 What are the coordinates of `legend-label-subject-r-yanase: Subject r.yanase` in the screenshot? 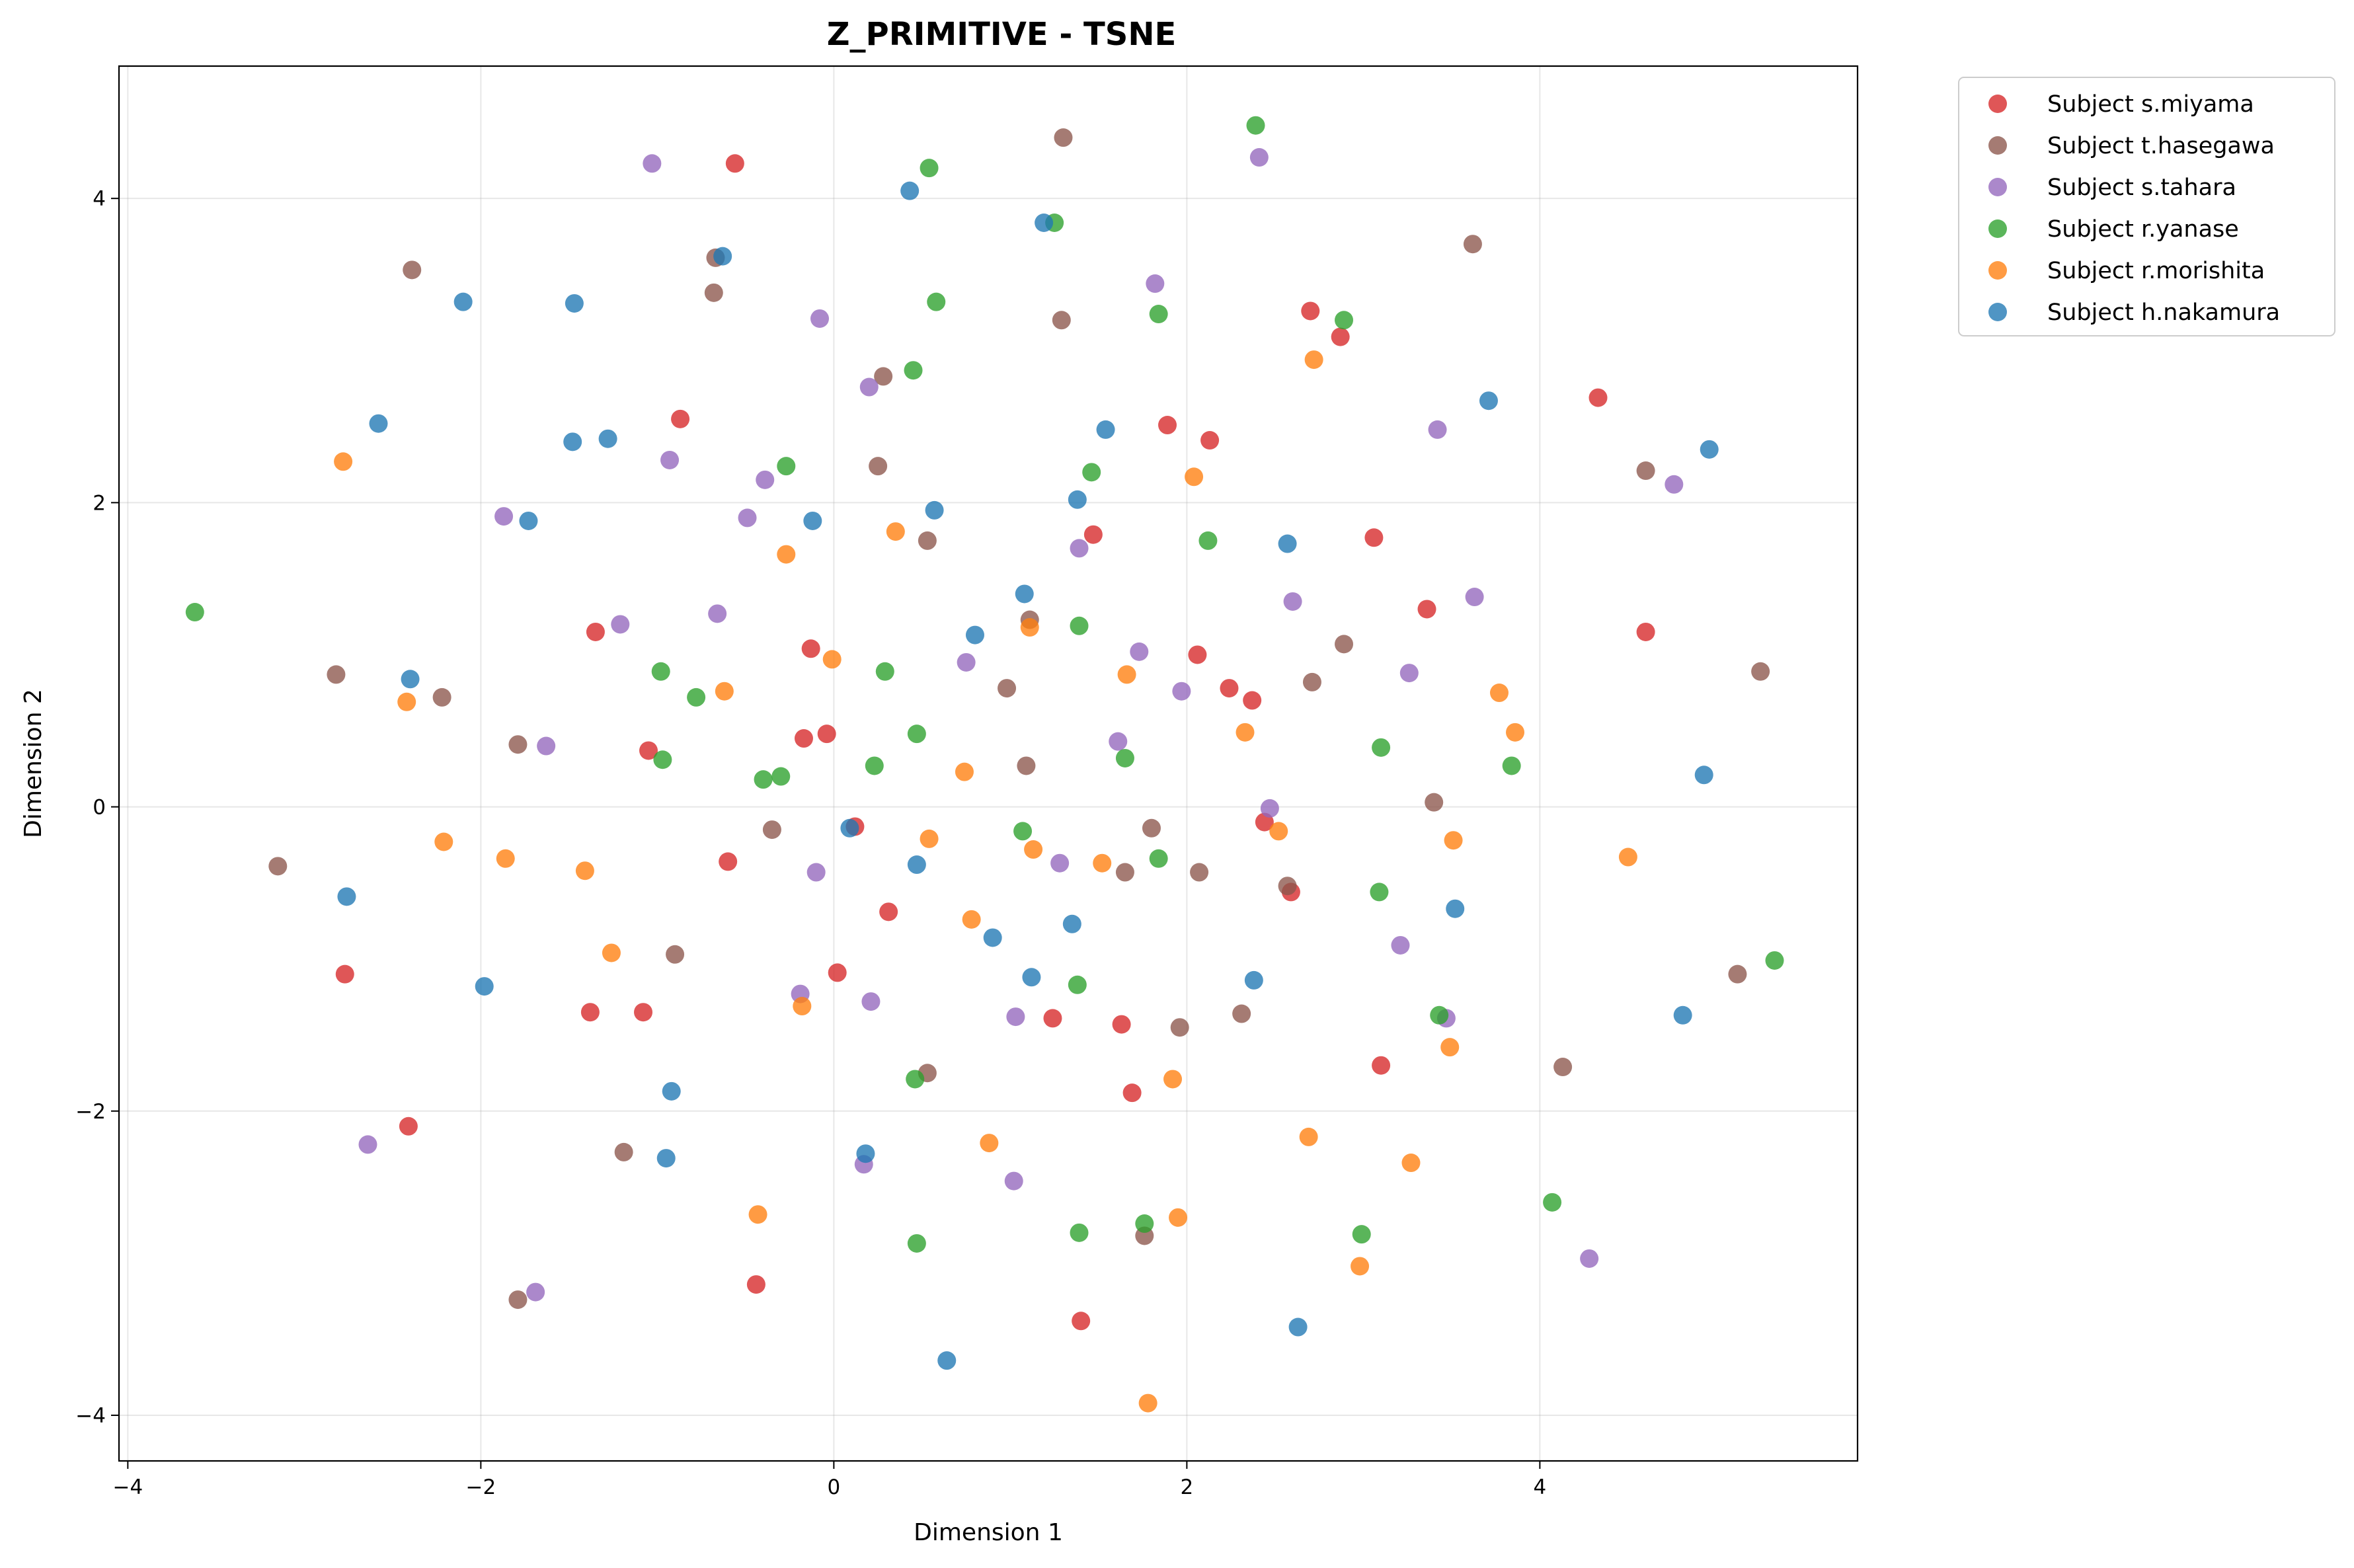 It's located at (2143, 229).